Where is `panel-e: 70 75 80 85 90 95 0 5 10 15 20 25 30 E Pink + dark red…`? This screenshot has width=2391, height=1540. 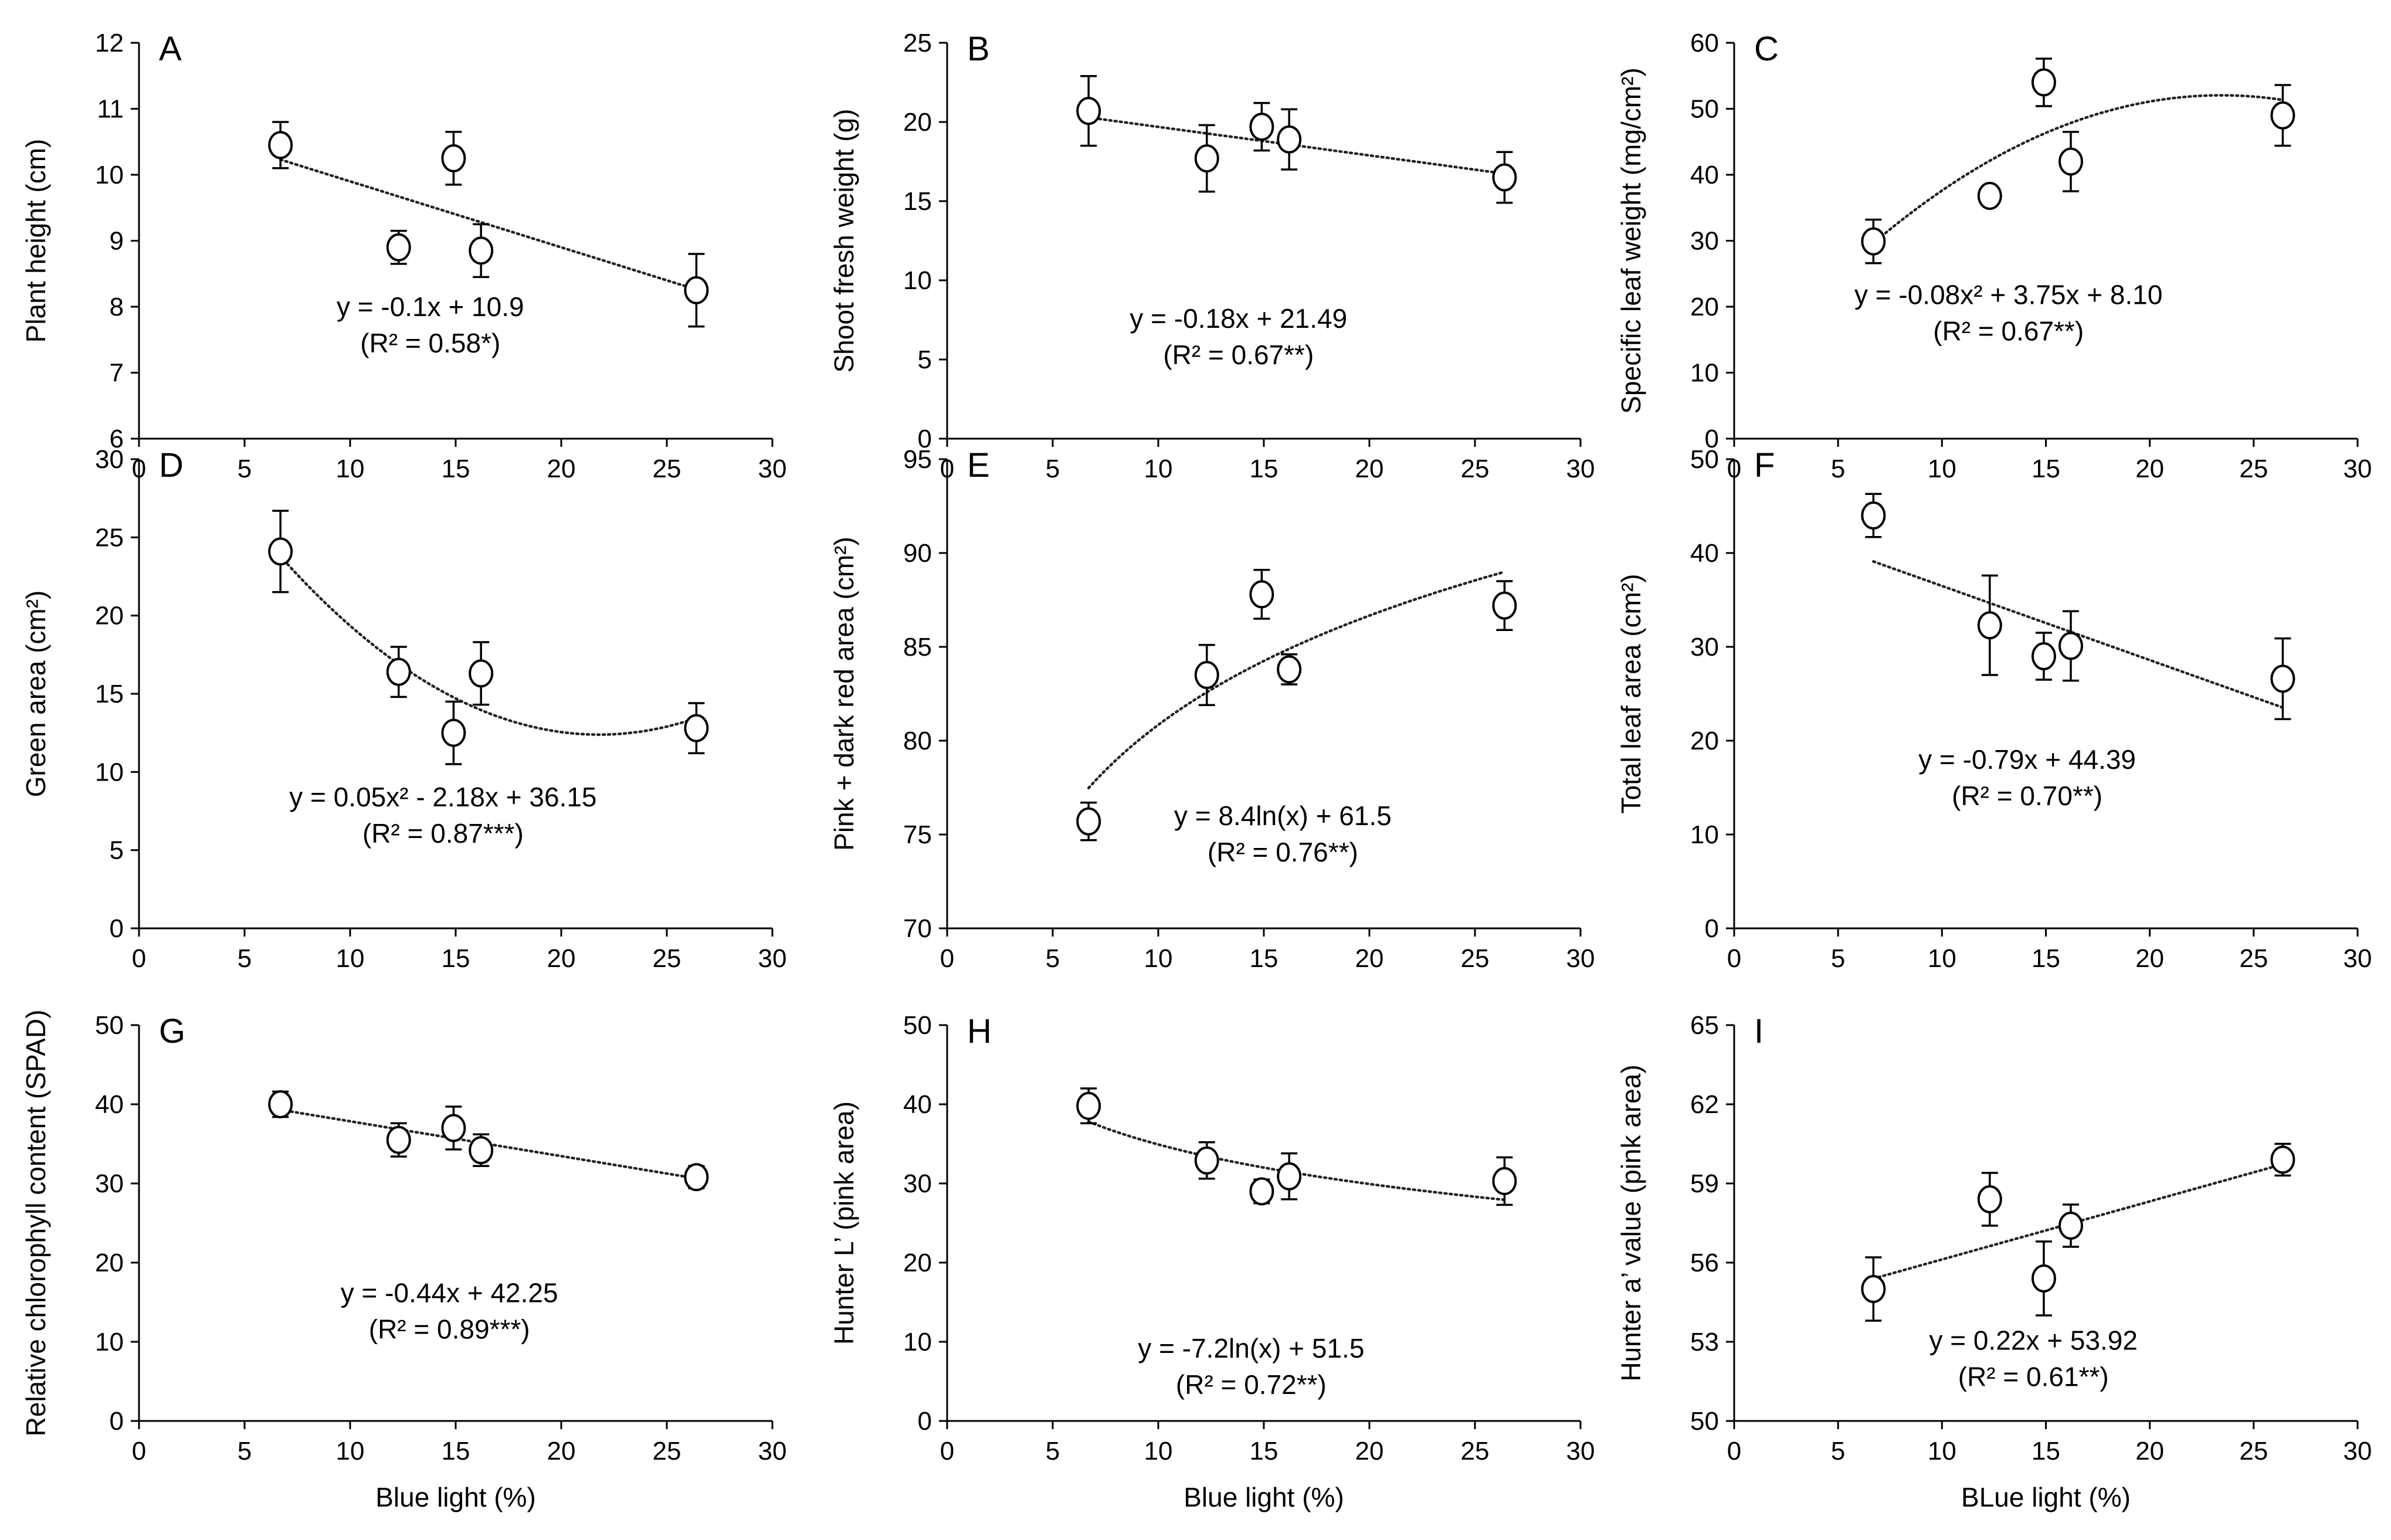
panel-e: 70 75 80 85 90 95 0 5 10 15 20 25 30 E Pink + dark red… is located at coordinates (1212, 709).